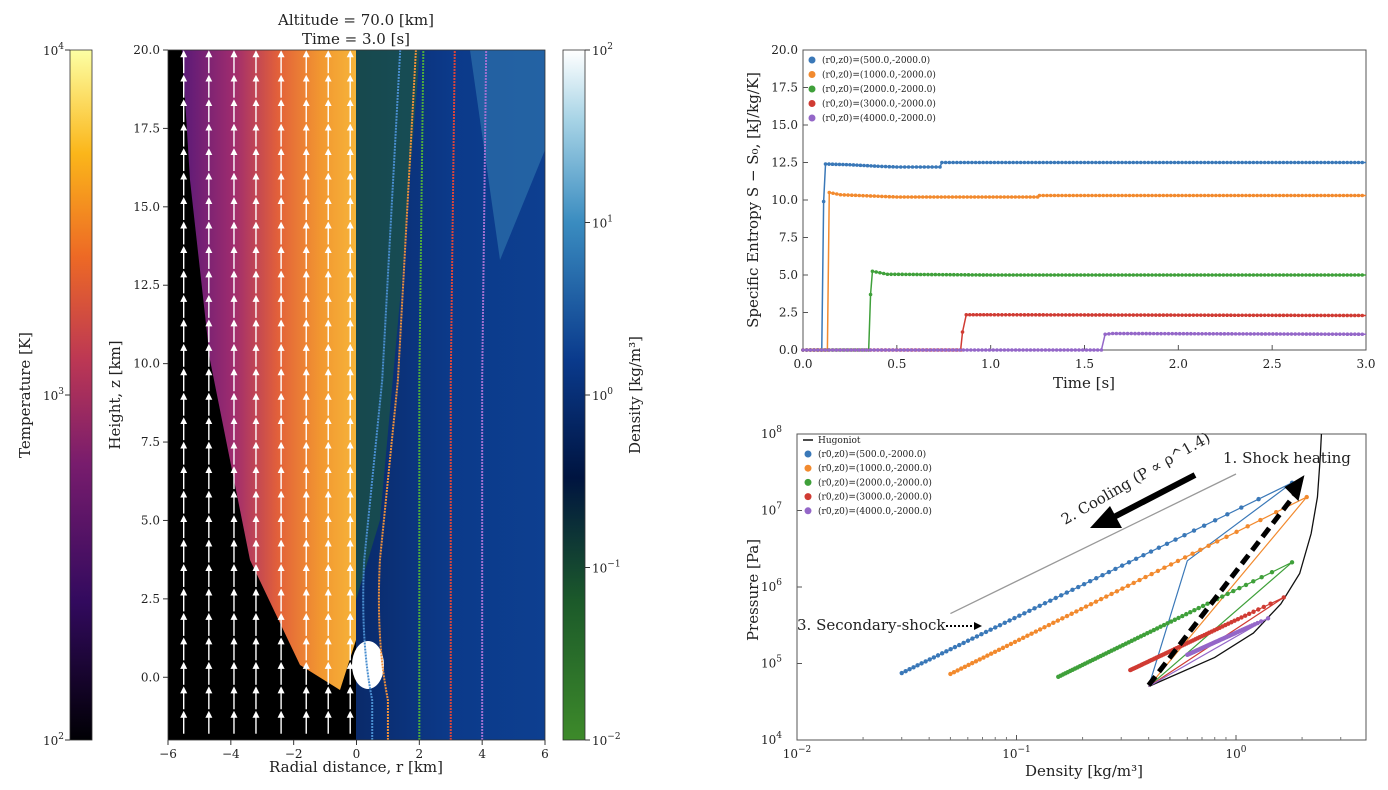 This screenshot has width=1388, height=790. I want to click on meteoroid-body, so click(368, 665).